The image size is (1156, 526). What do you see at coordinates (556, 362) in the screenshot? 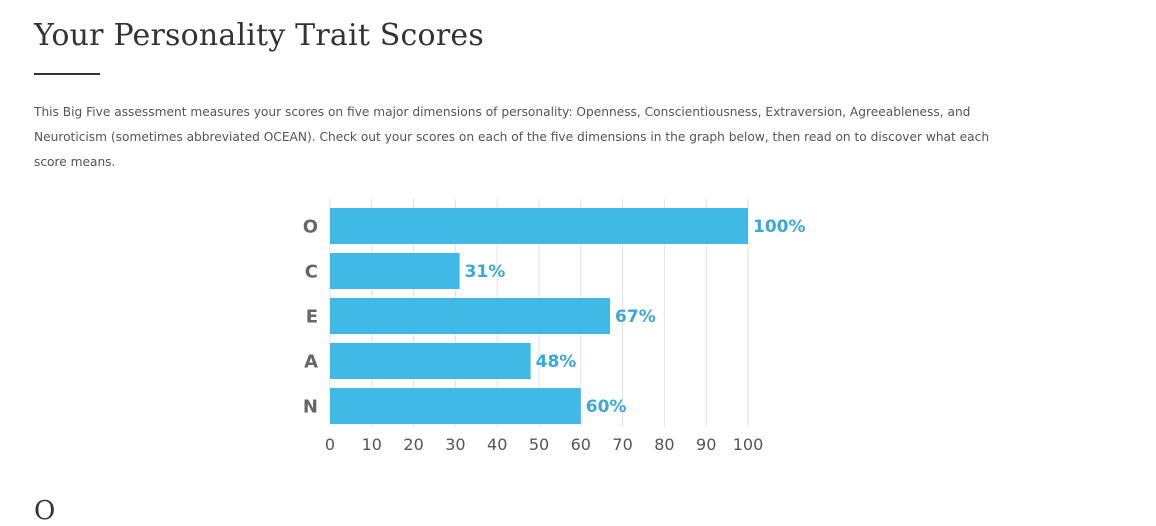
I see `value-label: 48%` at bounding box center [556, 362].